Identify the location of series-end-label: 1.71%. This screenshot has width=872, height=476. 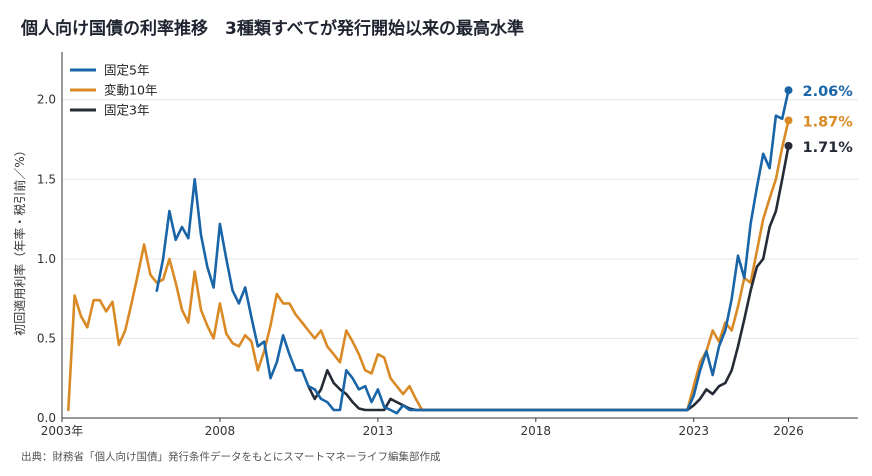
(828, 148).